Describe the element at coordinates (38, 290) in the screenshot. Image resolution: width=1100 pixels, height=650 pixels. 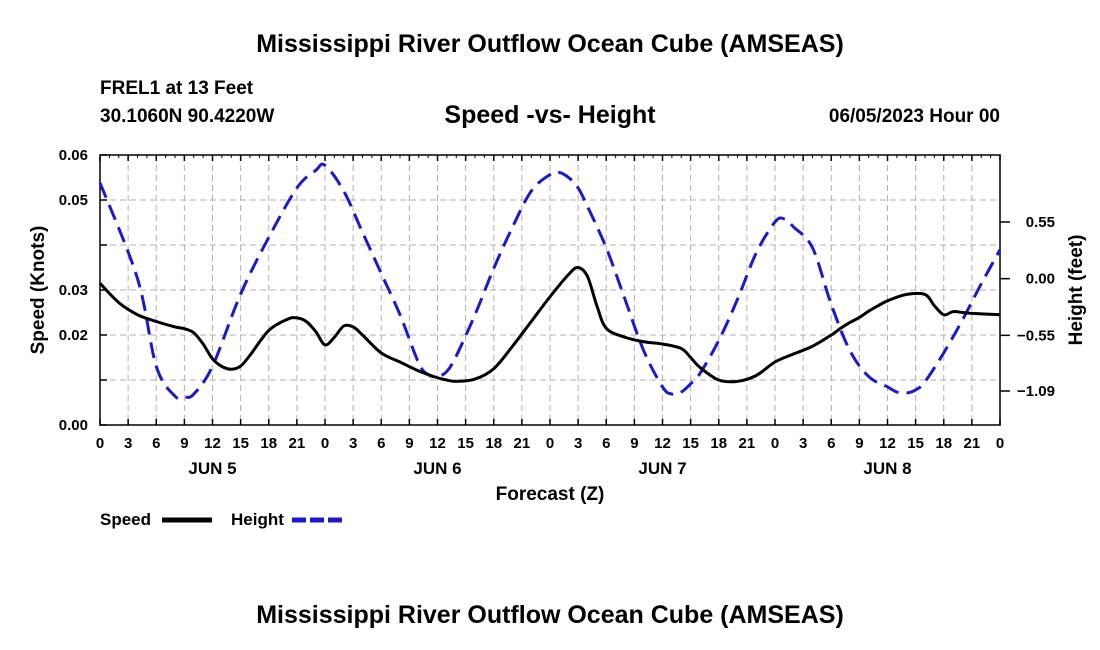
I see `y-axis-label: Speed (Knots)` at that location.